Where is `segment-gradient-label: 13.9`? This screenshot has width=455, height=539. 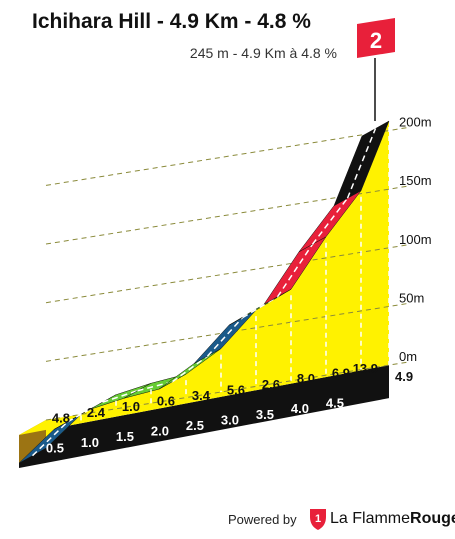
segment-gradient-label: 13.9 is located at coordinates (365, 368).